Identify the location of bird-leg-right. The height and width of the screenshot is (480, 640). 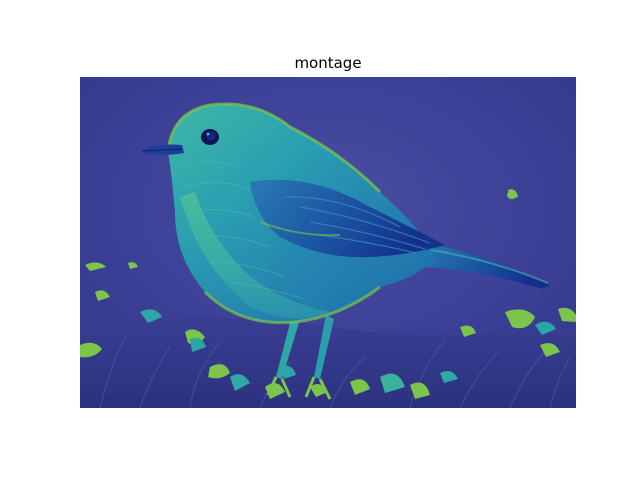
(324, 347).